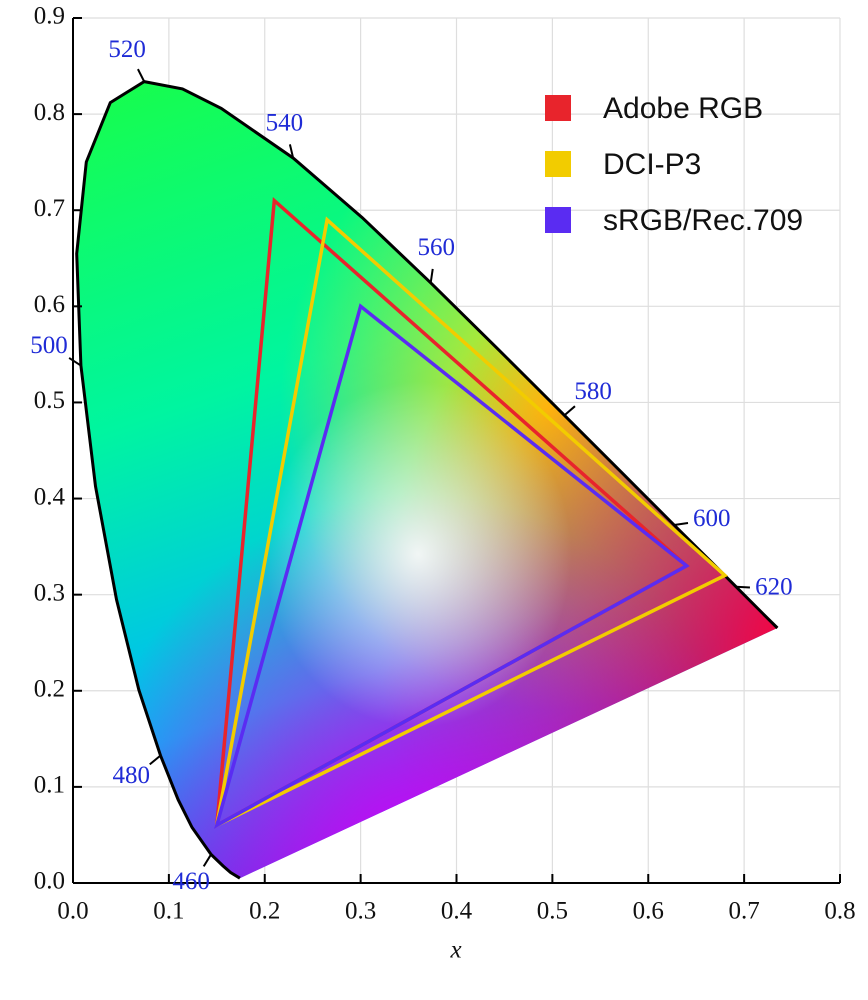 Image resolution: width=868 pixels, height=1000 pixels. What do you see at coordinates (50, 496) in the screenshot?
I see `y-tick-label: 0.4` at bounding box center [50, 496].